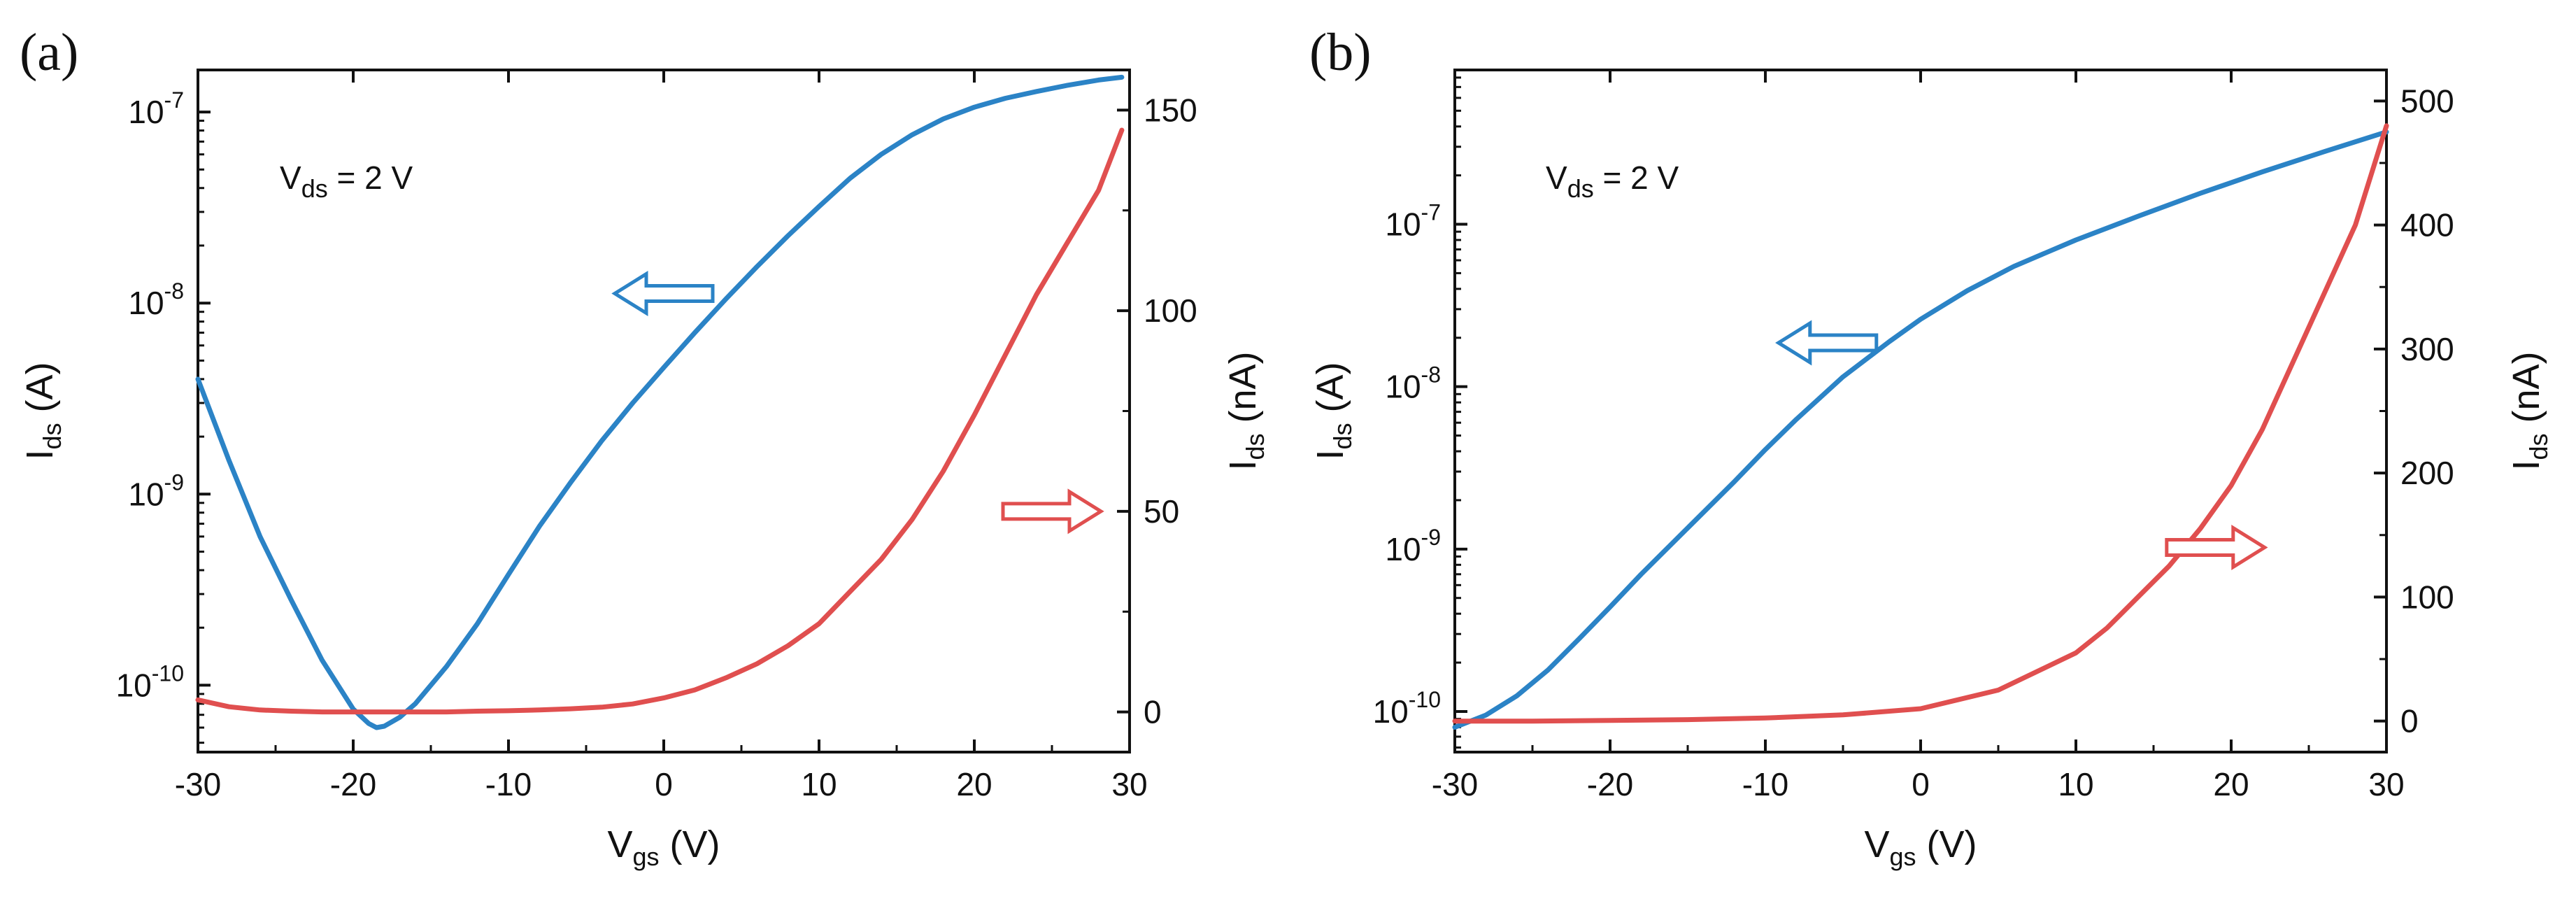 The width and height of the screenshot is (2576, 913). What do you see at coordinates (49, 52) in the screenshot?
I see `panel-label: (a)` at bounding box center [49, 52].